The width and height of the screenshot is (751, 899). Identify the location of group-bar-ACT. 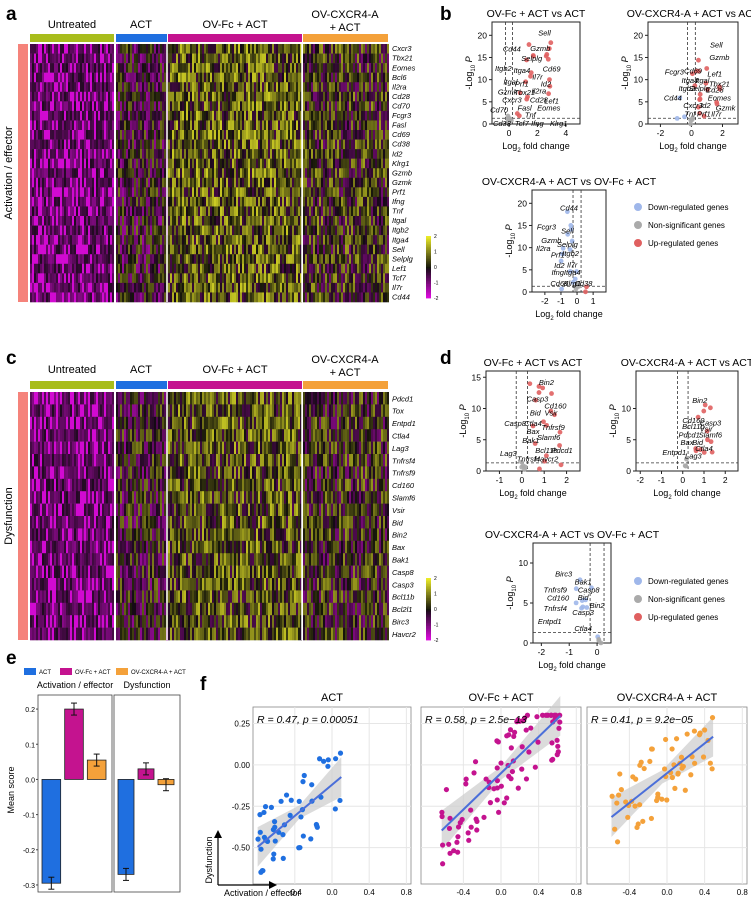
(141, 385).